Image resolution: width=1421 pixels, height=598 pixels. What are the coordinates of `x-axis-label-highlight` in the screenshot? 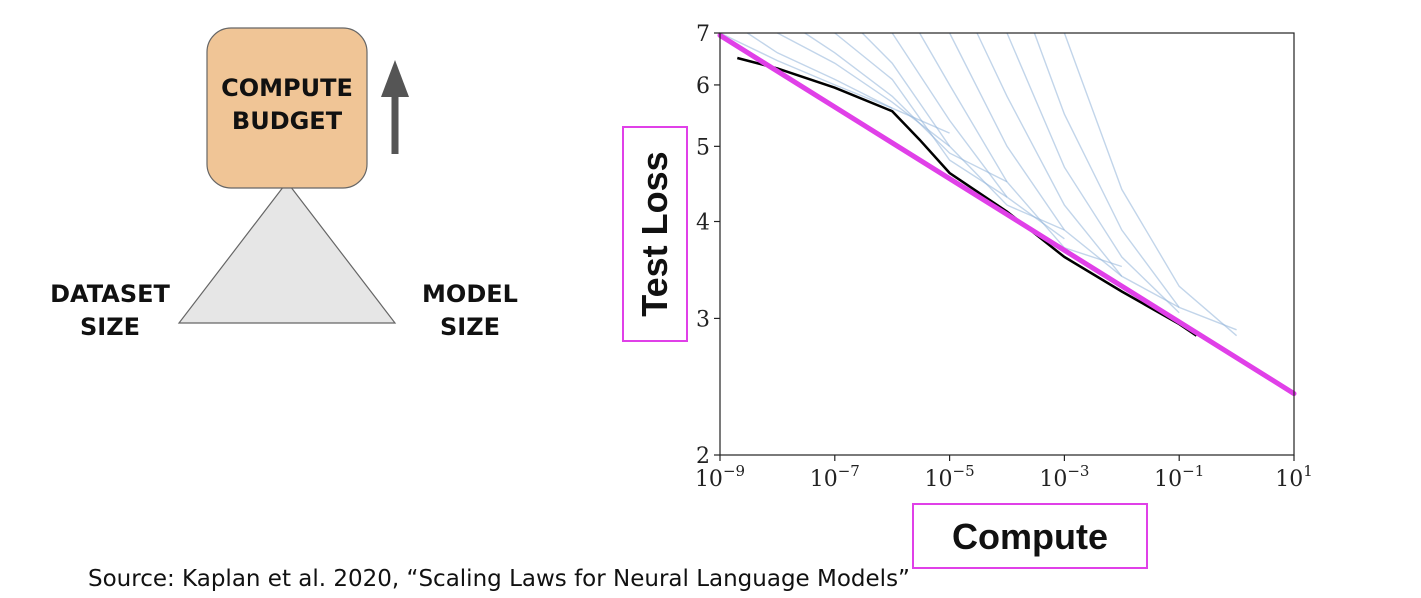 It's located at (1030, 536).